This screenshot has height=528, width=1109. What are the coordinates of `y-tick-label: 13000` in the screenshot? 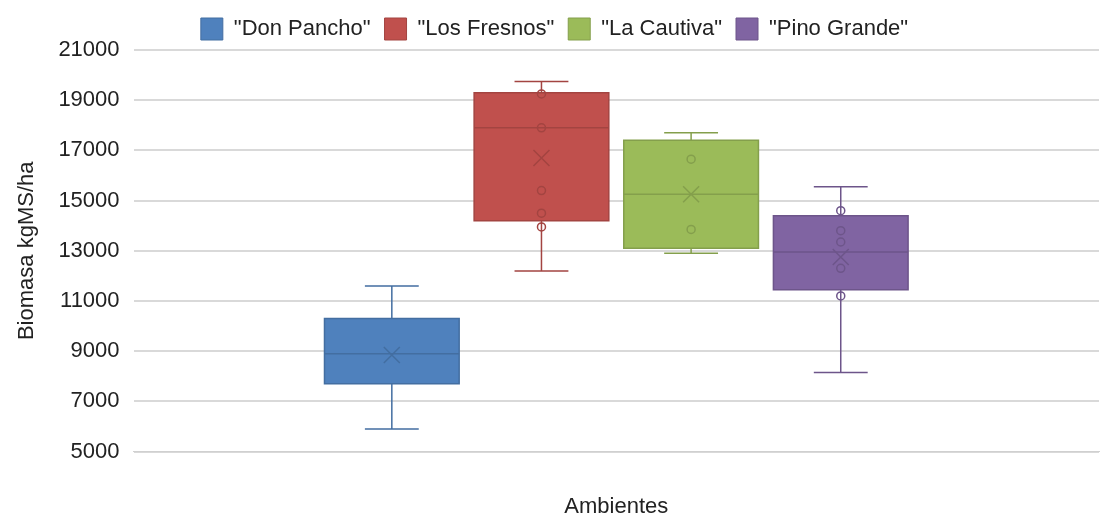 It's located at (89, 249).